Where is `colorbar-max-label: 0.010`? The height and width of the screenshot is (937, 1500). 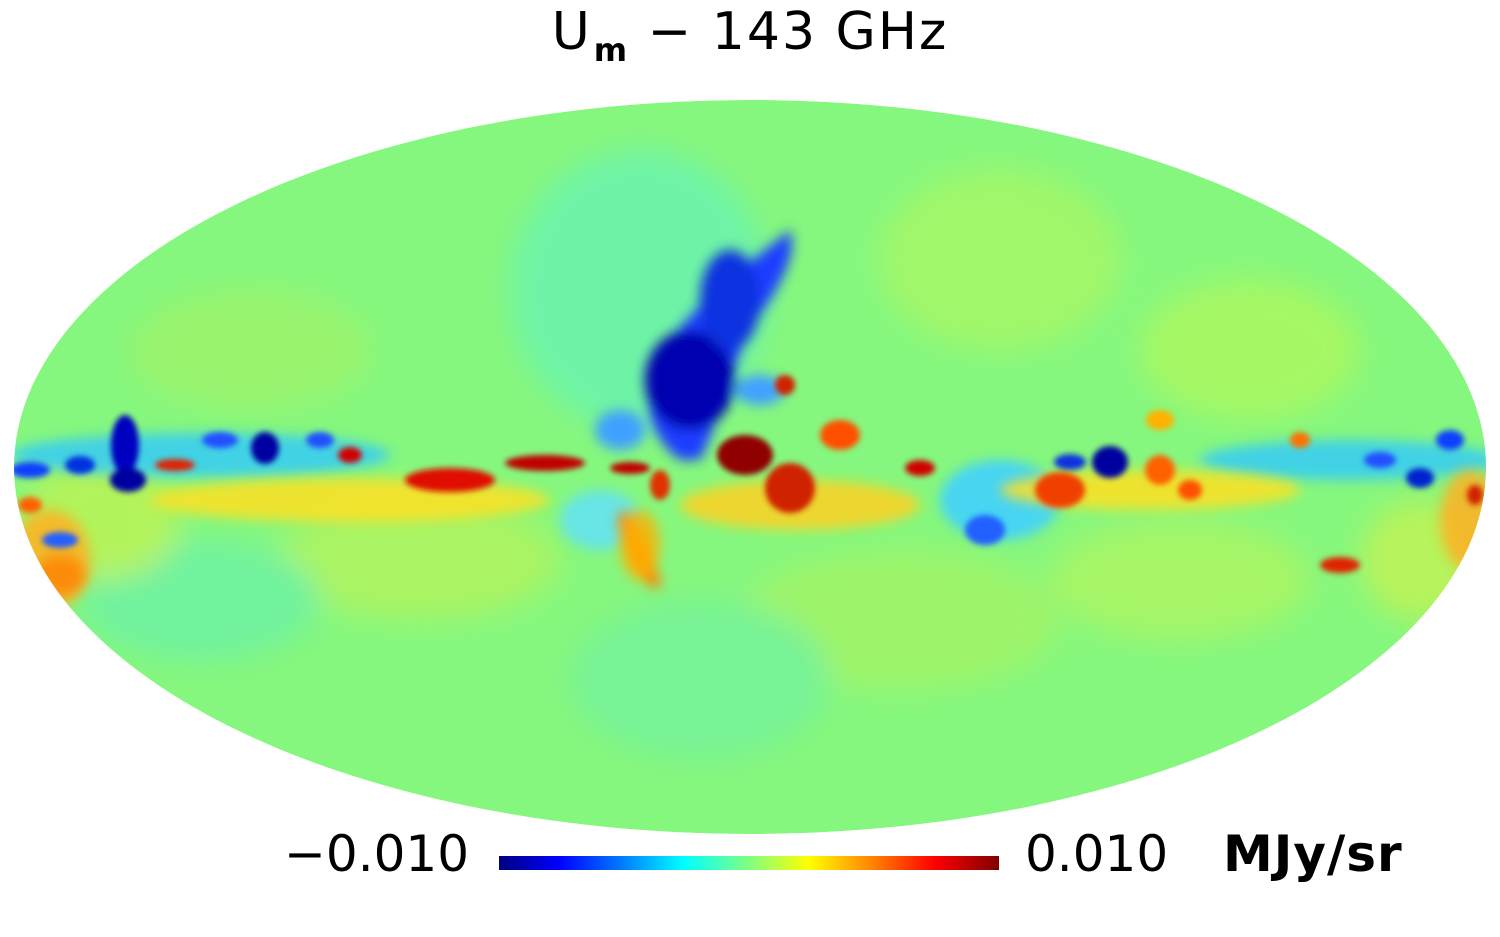
colorbar-max-label: 0.010 is located at coordinates (1097, 854).